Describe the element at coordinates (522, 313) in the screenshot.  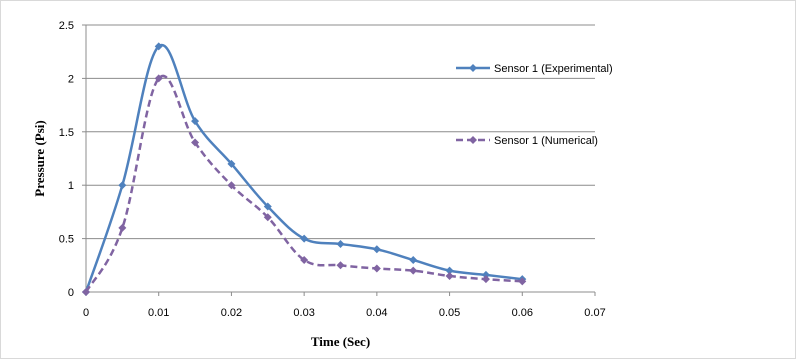
I see `x-tick-label: 0.06` at that location.